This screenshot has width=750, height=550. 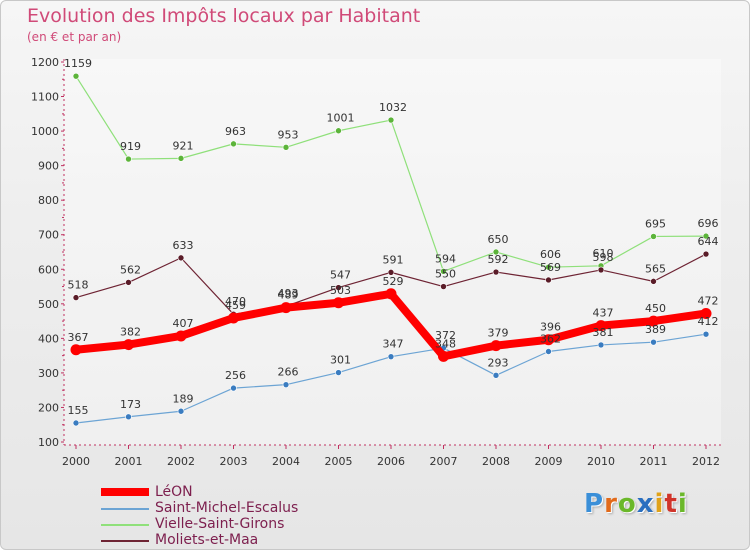 I want to click on y-tick-label: 600, so click(x=48, y=269).